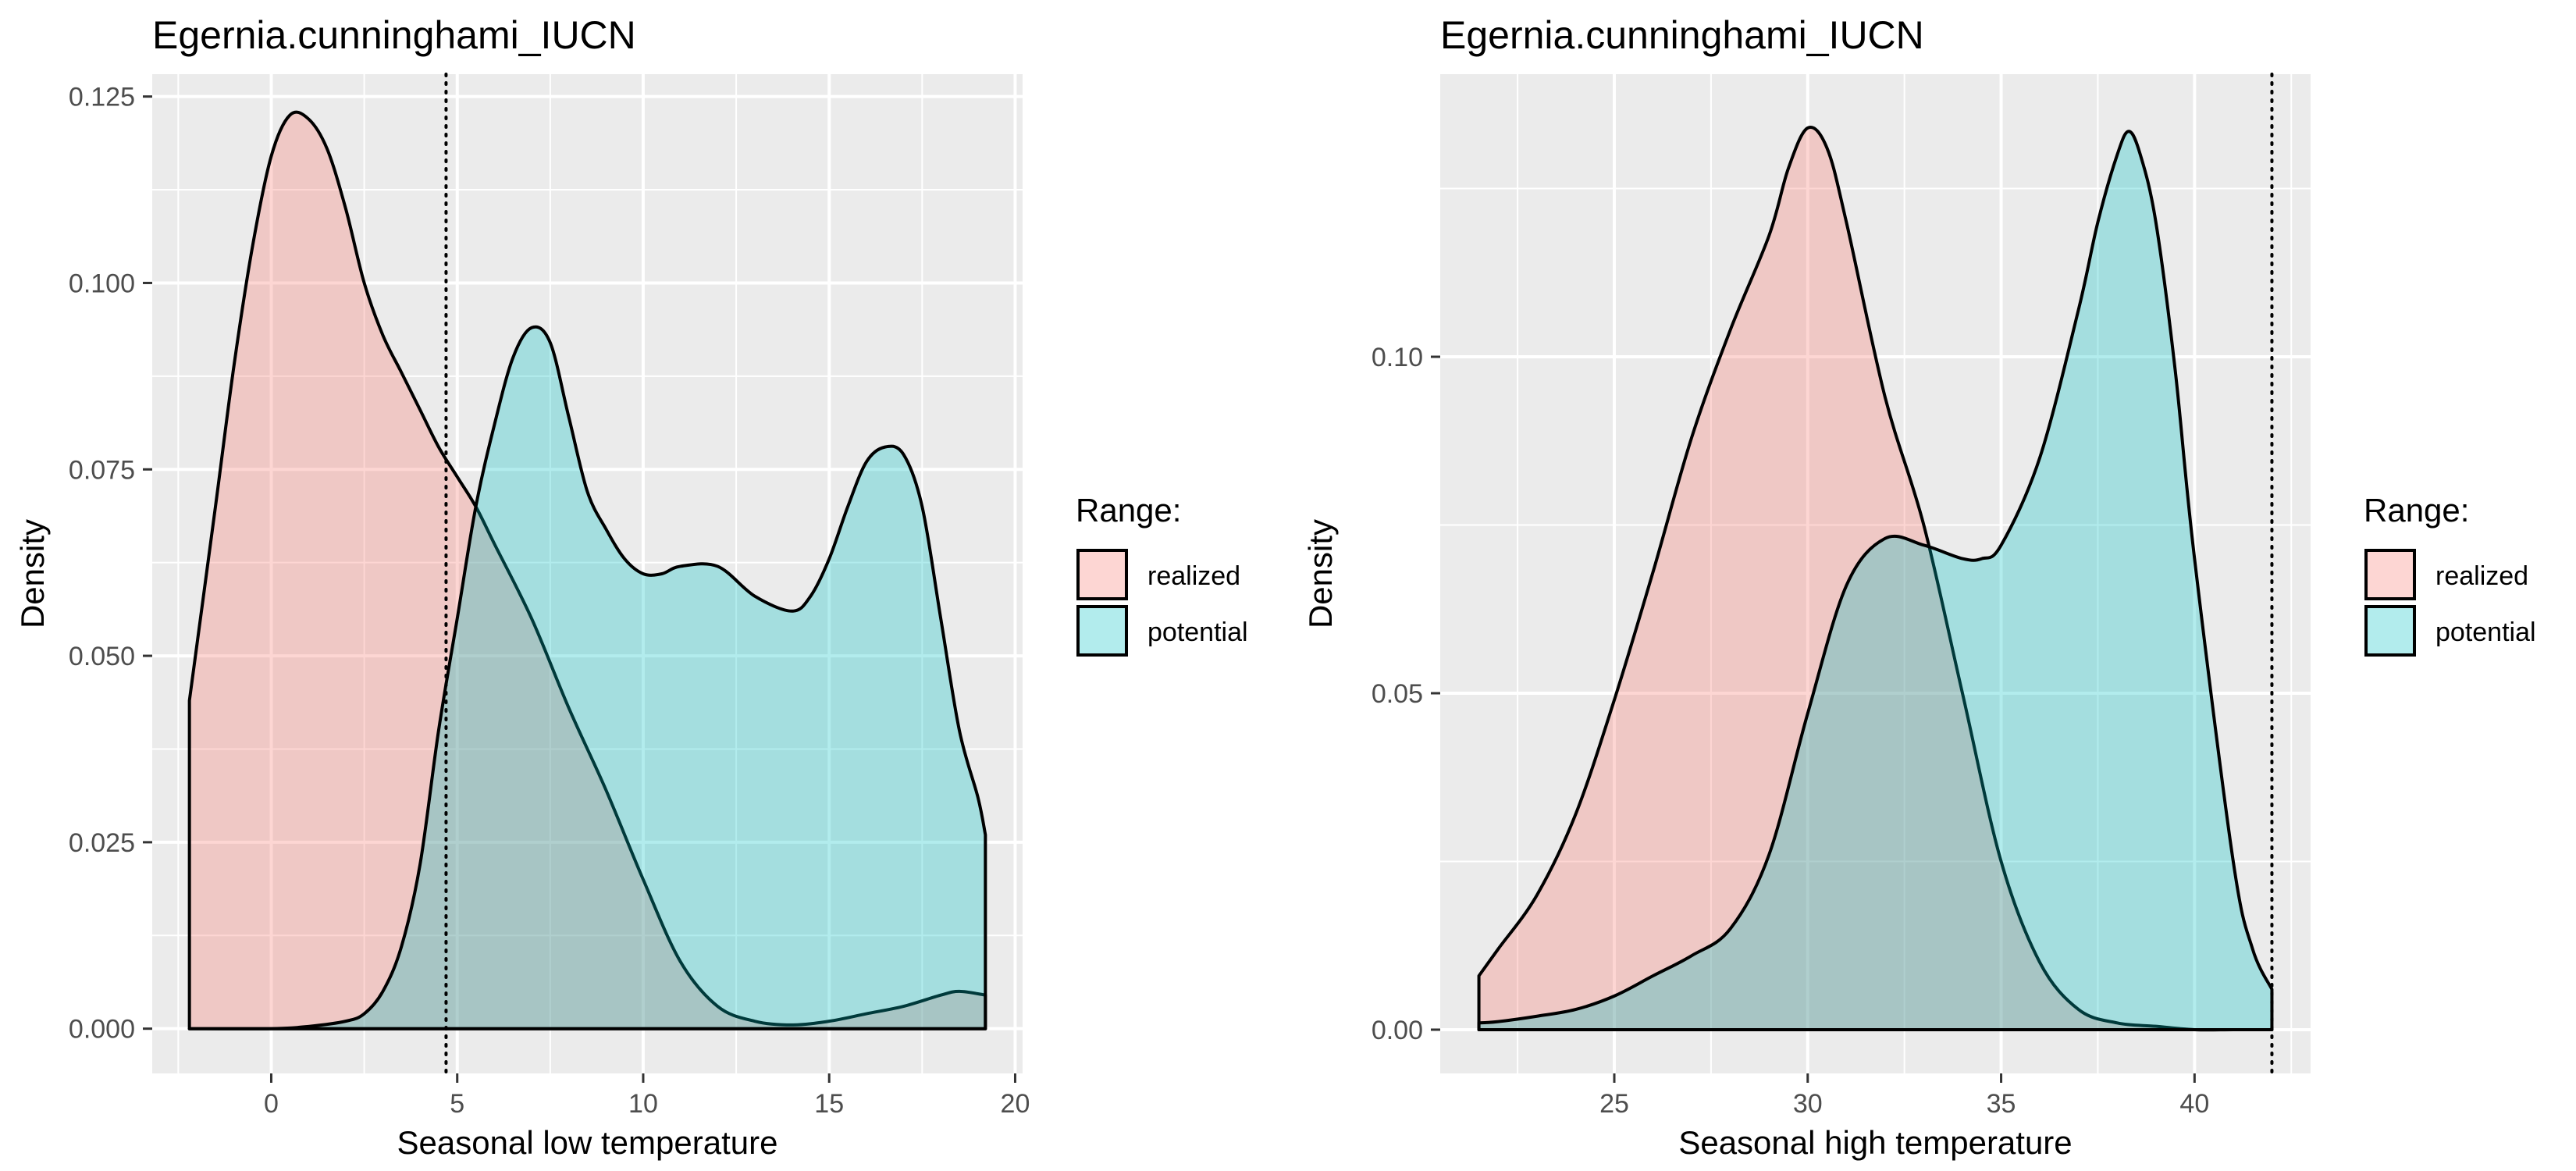 The height and width of the screenshot is (1171, 2576). I want to click on x-tick-label: 10, so click(643, 1104).